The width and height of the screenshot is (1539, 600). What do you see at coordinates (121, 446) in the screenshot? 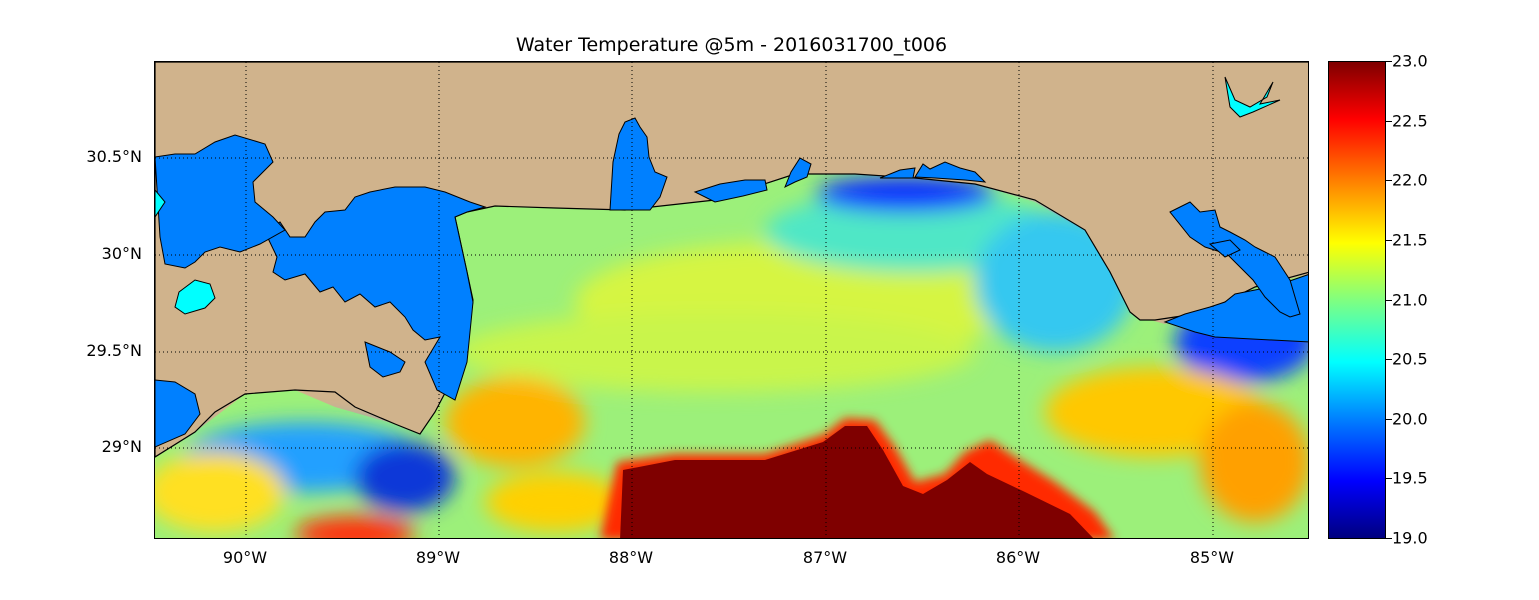
I see `lat-label-29: 29°N` at bounding box center [121, 446].